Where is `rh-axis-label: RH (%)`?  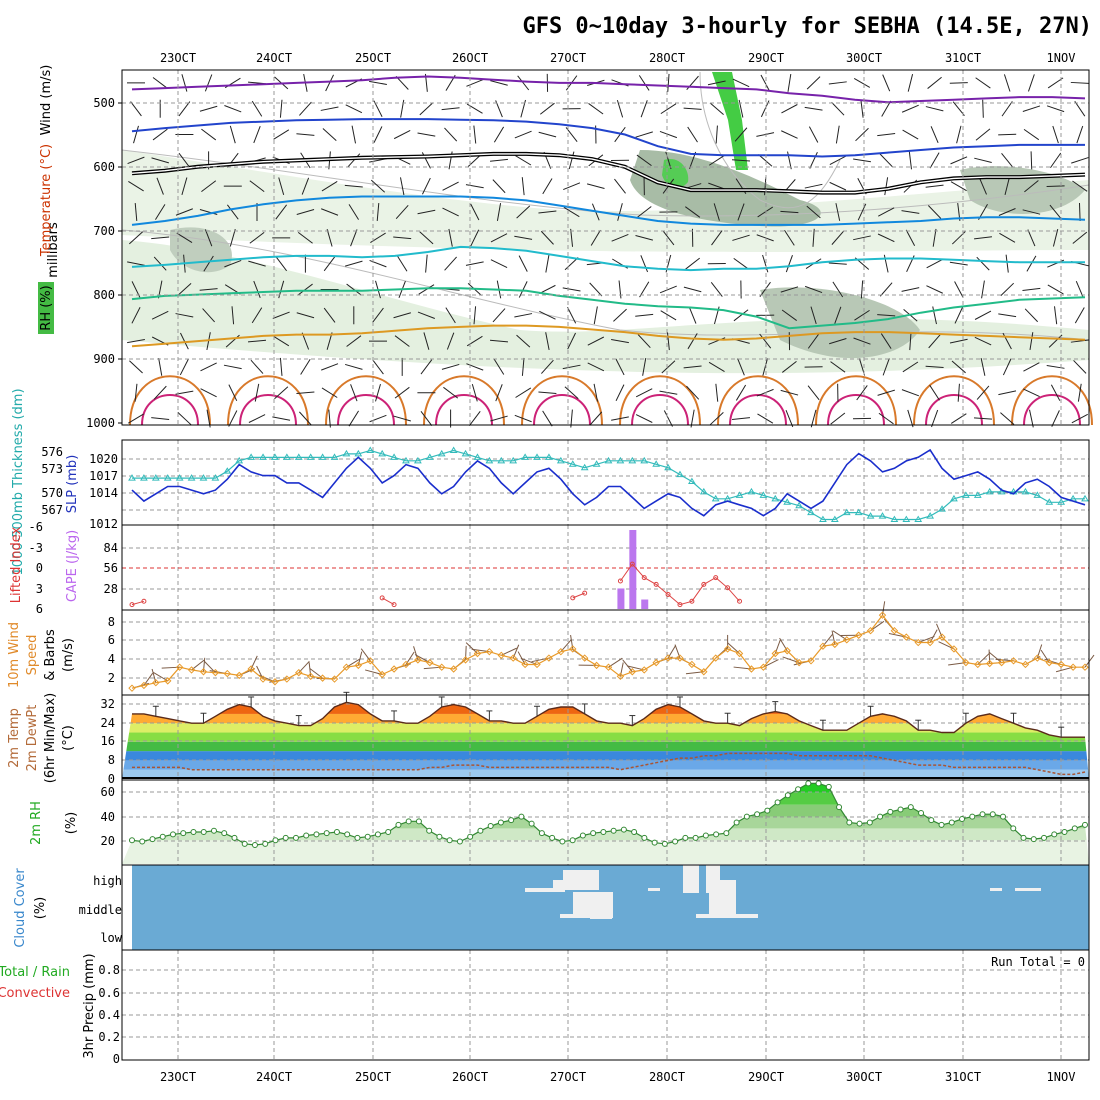
rh-axis-label: RH (%) is located at coordinates (46, 307).